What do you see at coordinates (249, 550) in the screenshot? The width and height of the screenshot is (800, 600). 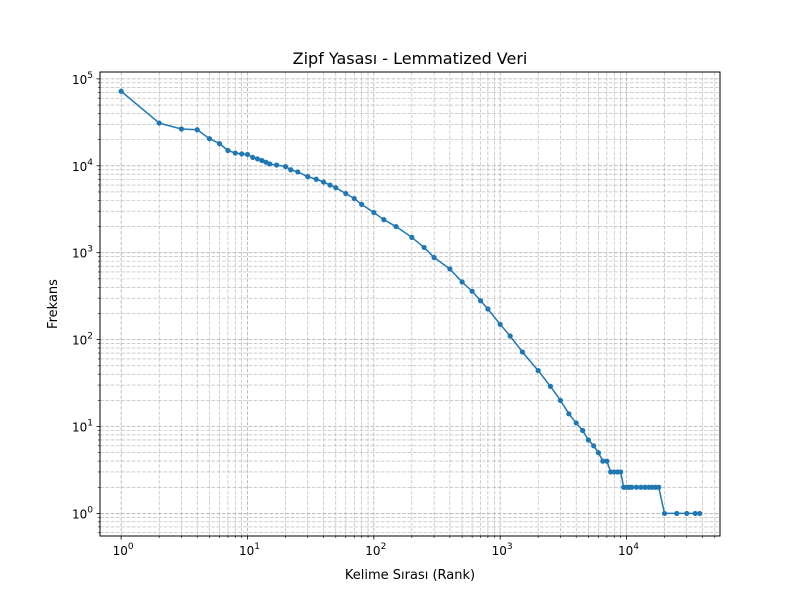 I see `x-tick-label: 10¹` at bounding box center [249, 550].